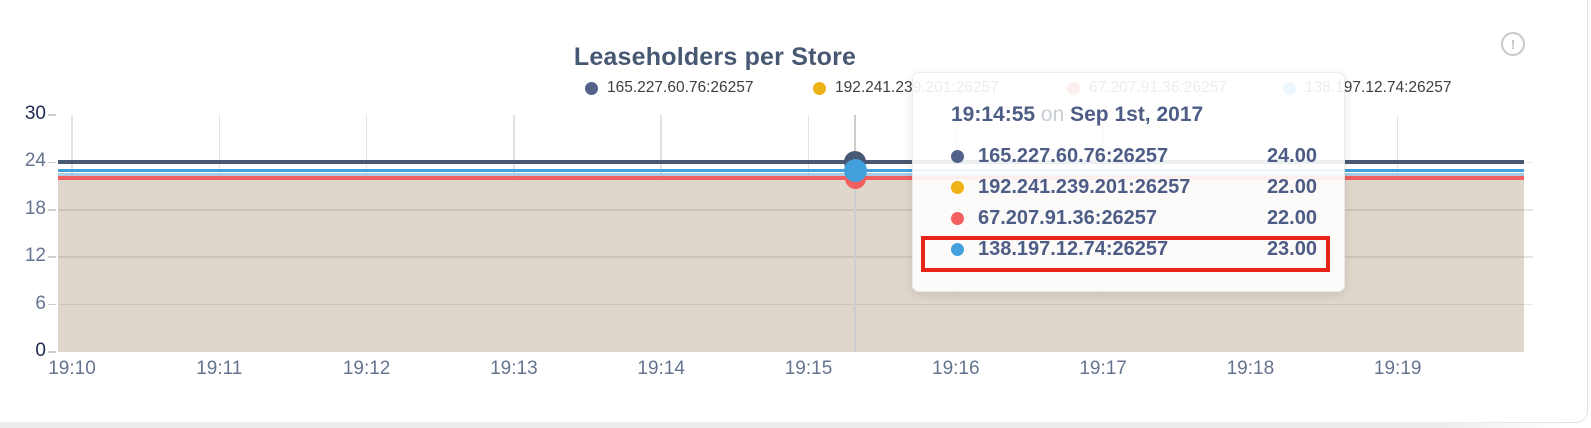  Describe the element at coordinates (1068, 218) in the screenshot. I see `tooltip-series-name: 67.207.91.36:26257` at that location.